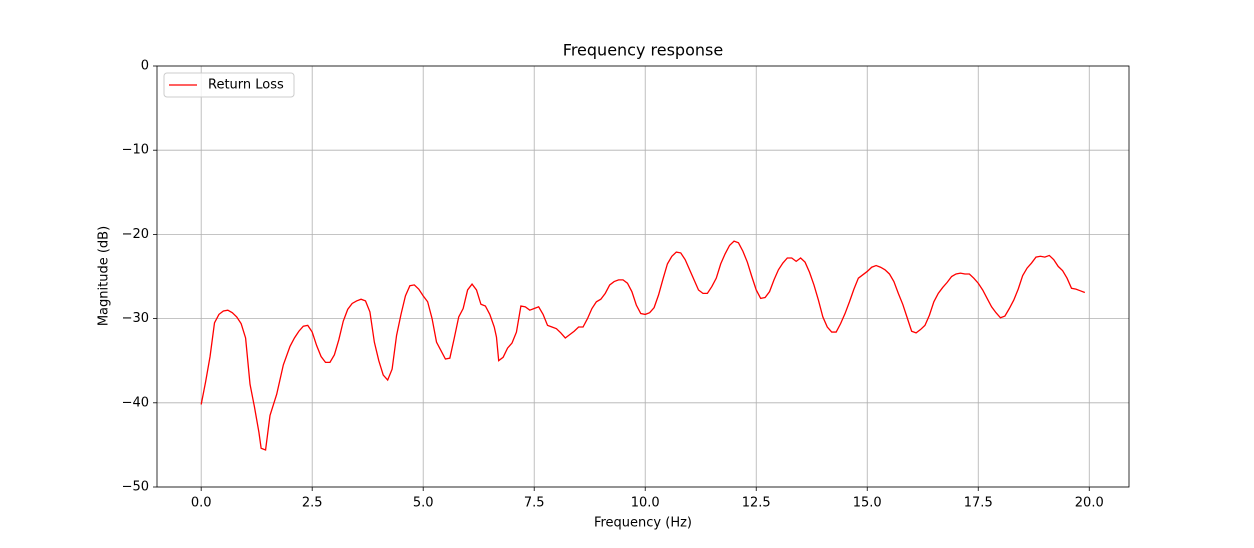  What do you see at coordinates (645, 503) in the screenshot?
I see `x-tick-label: 10.0` at bounding box center [645, 503].